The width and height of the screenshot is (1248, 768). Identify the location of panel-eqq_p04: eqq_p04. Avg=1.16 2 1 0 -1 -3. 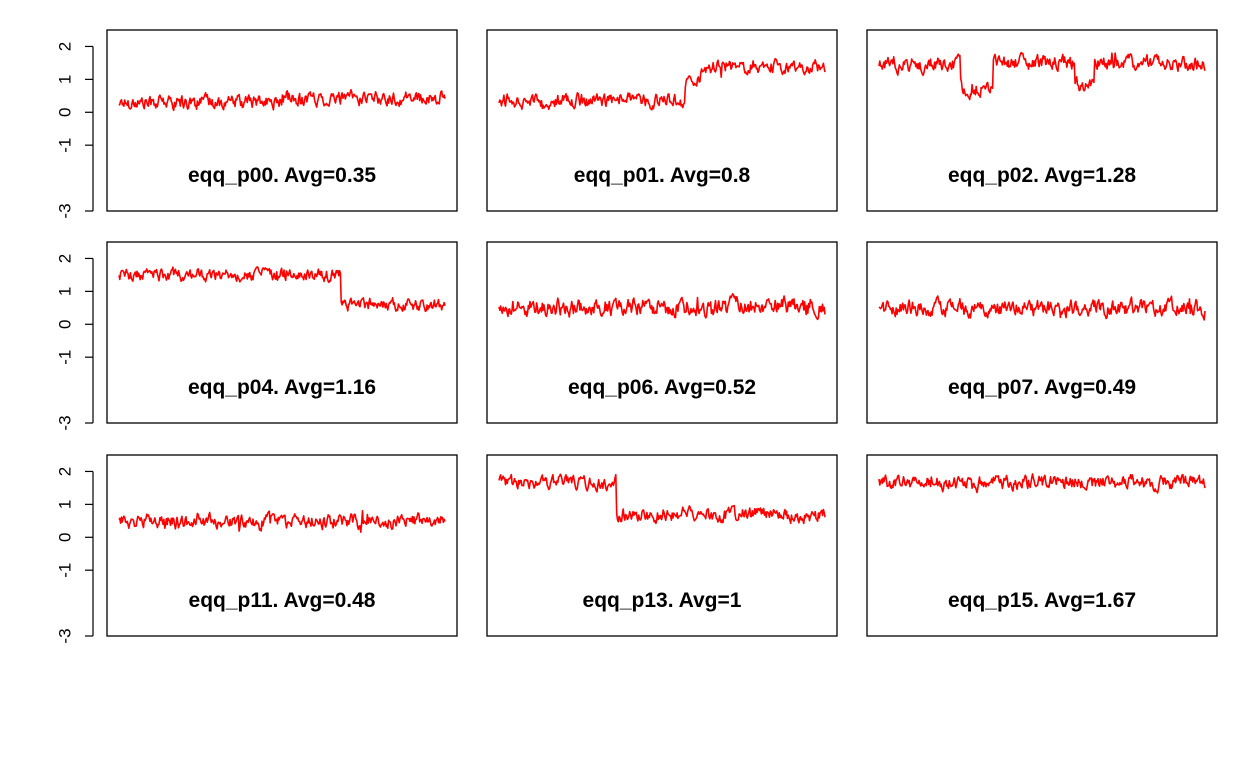
(257, 336).